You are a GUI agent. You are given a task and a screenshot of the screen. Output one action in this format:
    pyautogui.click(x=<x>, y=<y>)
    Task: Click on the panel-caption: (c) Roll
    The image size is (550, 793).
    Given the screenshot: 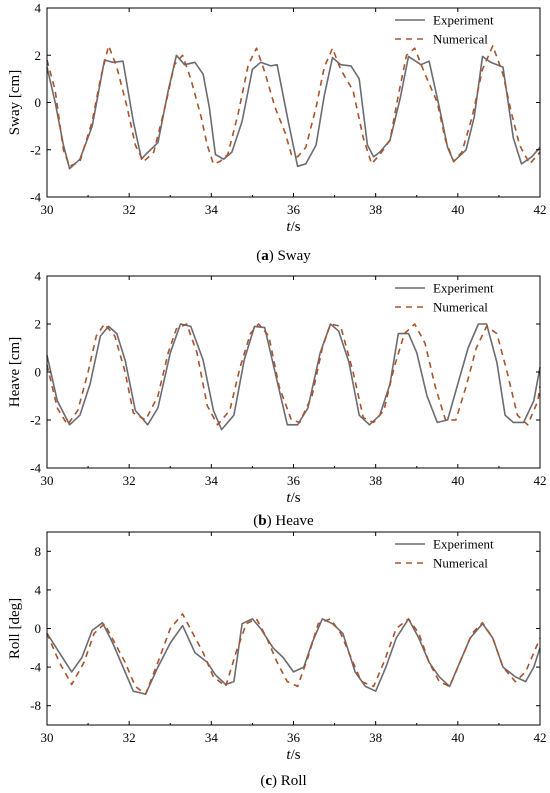 What is the action you would take?
    pyautogui.click(x=283, y=781)
    